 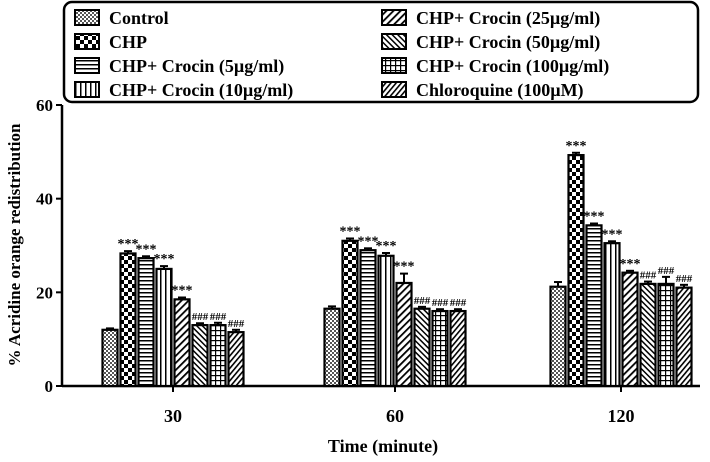 I want to click on legend-label: CHP+ Crocin (100µg/ml), so click(x=512, y=66).